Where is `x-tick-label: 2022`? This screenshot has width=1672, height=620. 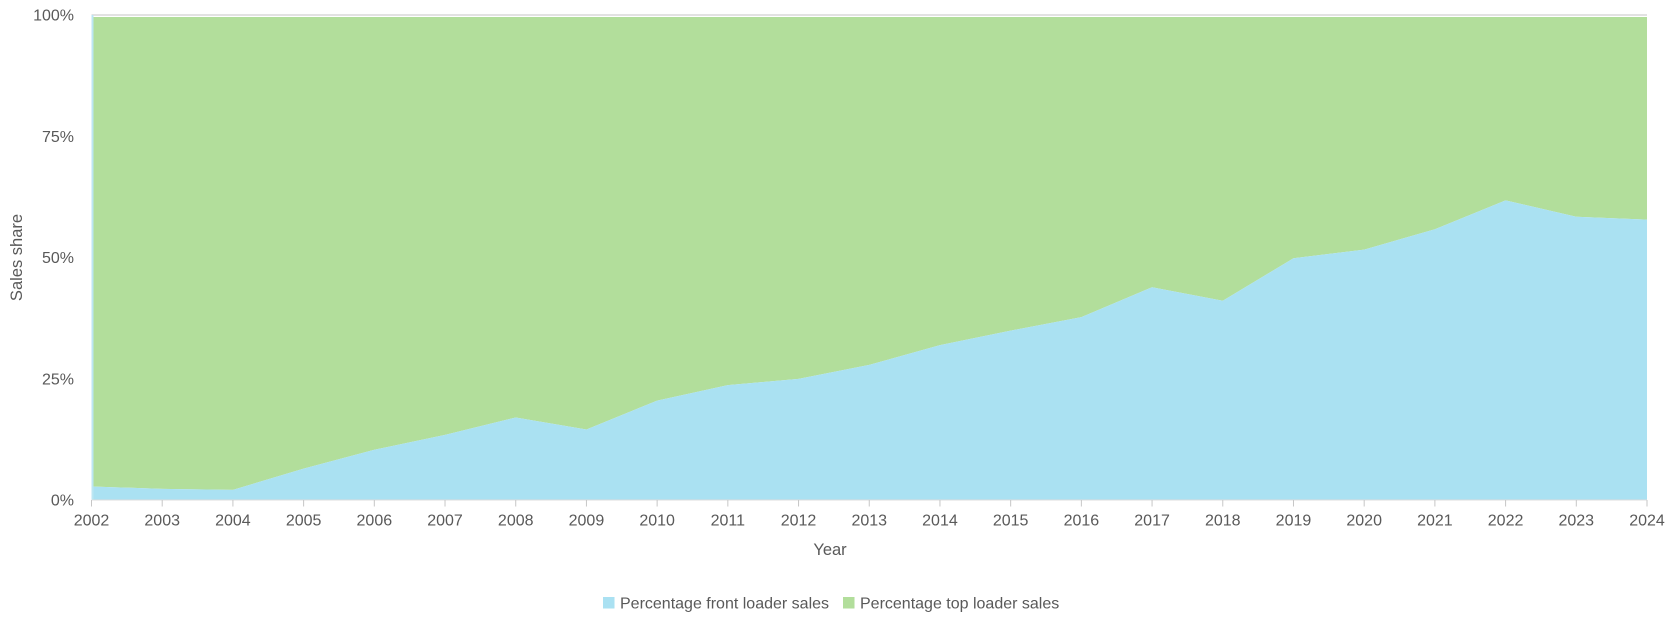 x-tick-label: 2022 is located at coordinates (1506, 521).